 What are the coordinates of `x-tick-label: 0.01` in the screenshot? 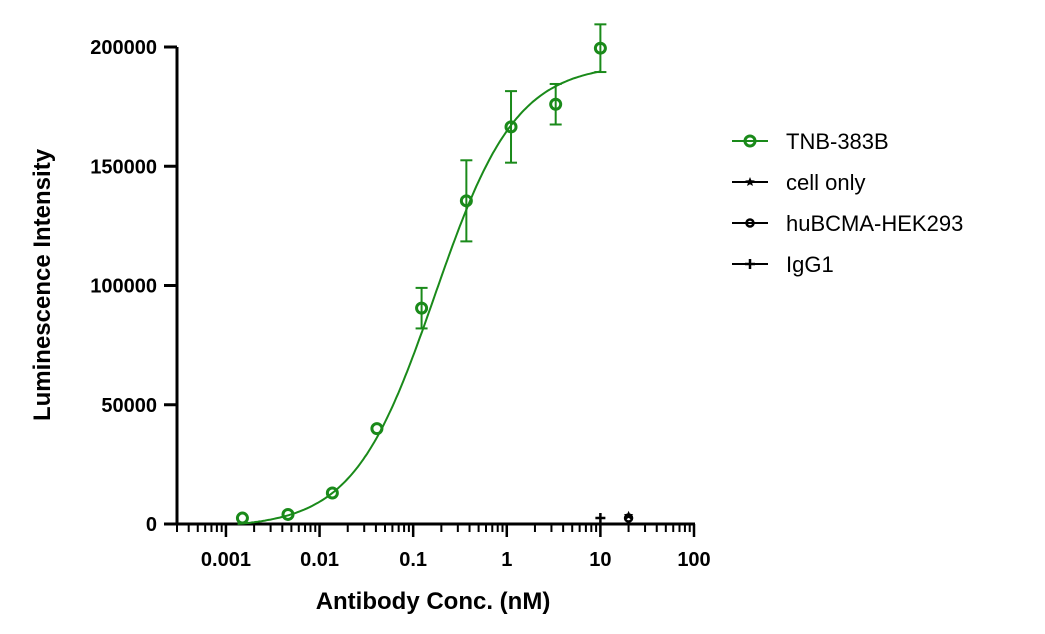 It's located at (319, 560).